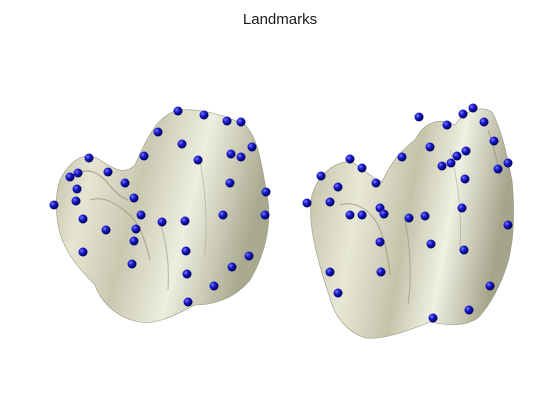 Image resolution: width=560 pixels, height=420 pixels. Describe the element at coordinates (280, 19) in the screenshot. I see `figure-title: Landmarks` at that location.